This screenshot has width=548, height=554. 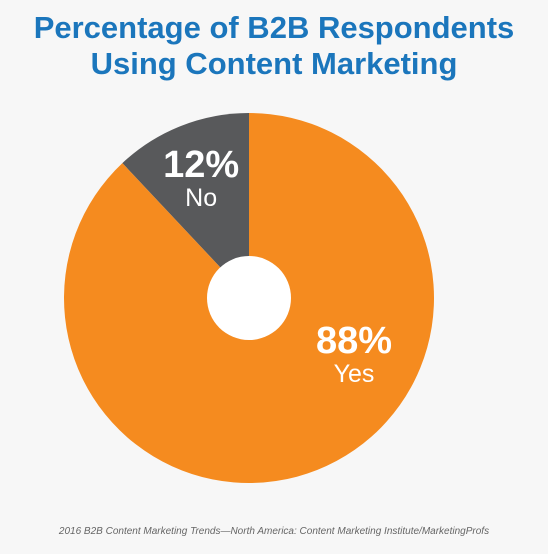 What do you see at coordinates (354, 374) in the screenshot?
I see `slice-yes-category-label: Yes` at bounding box center [354, 374].